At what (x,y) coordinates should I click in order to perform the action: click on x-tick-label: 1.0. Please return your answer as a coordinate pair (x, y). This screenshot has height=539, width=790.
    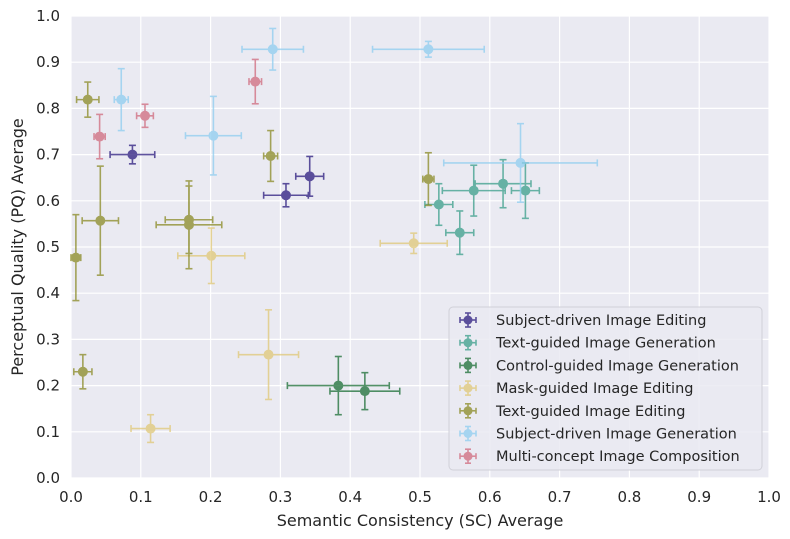
    Looking at the image, I should click on (769, 497).